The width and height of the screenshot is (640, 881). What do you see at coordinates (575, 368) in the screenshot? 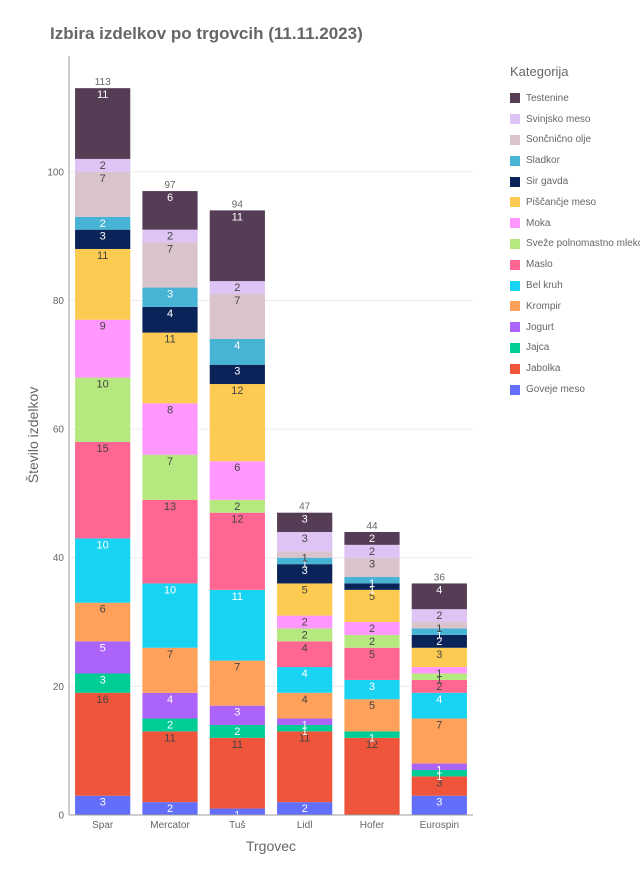
I see `legend-item: Jabolka` at bounding box center [575, 368].